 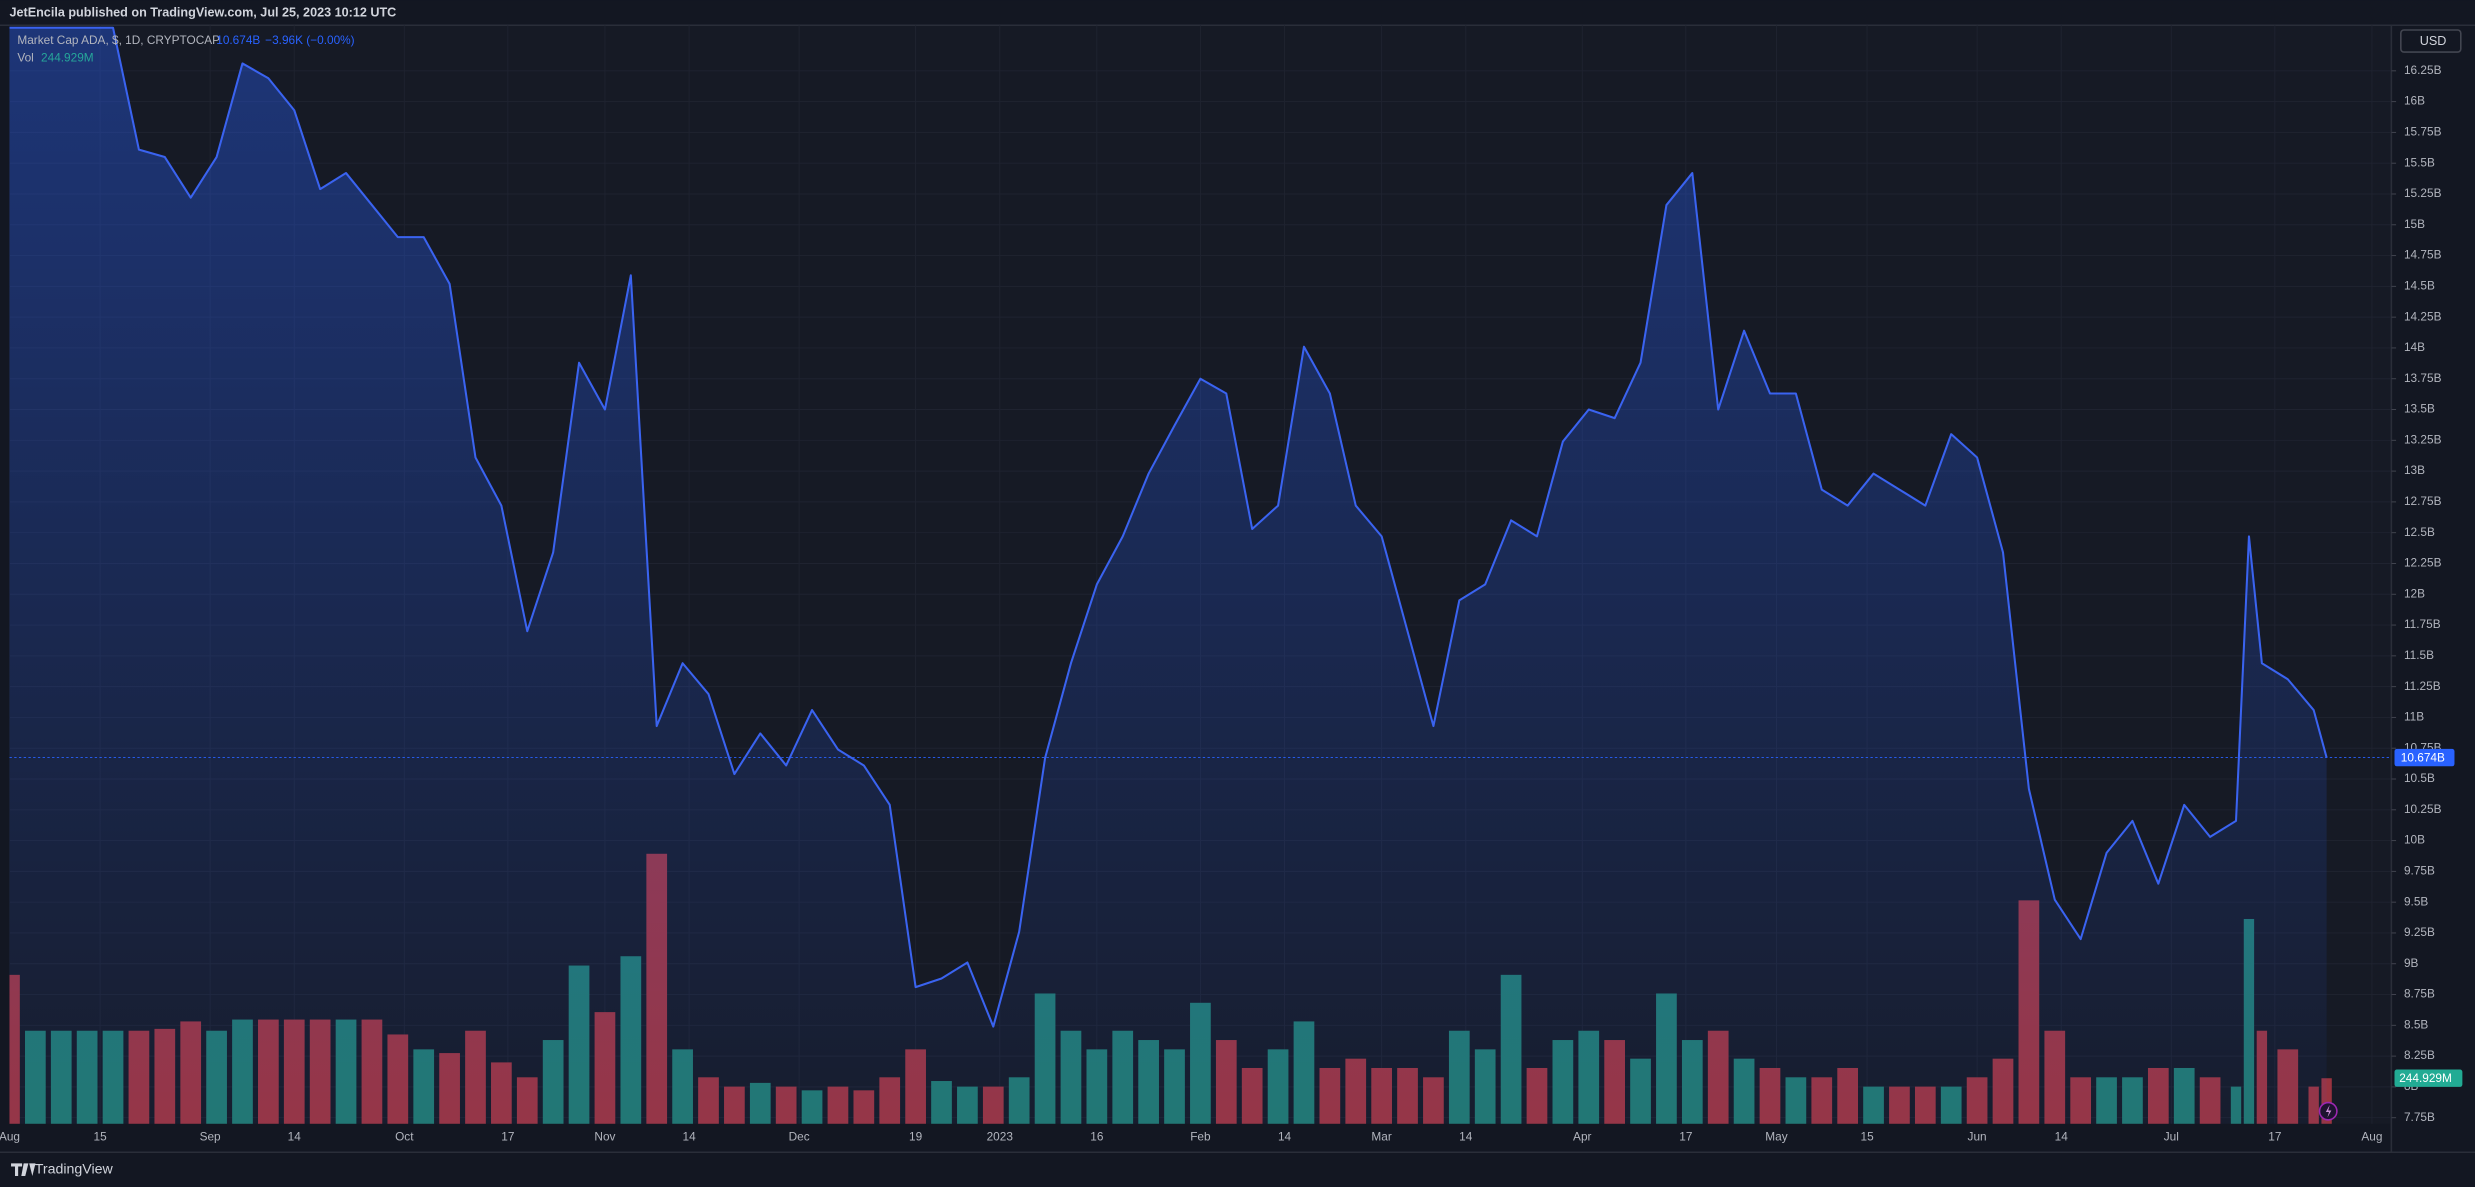 What do you see at coordinates (2419, 409) in the screenshot?
I see `y-tick-label: 13.5B` at bounding box center [2419, 409].